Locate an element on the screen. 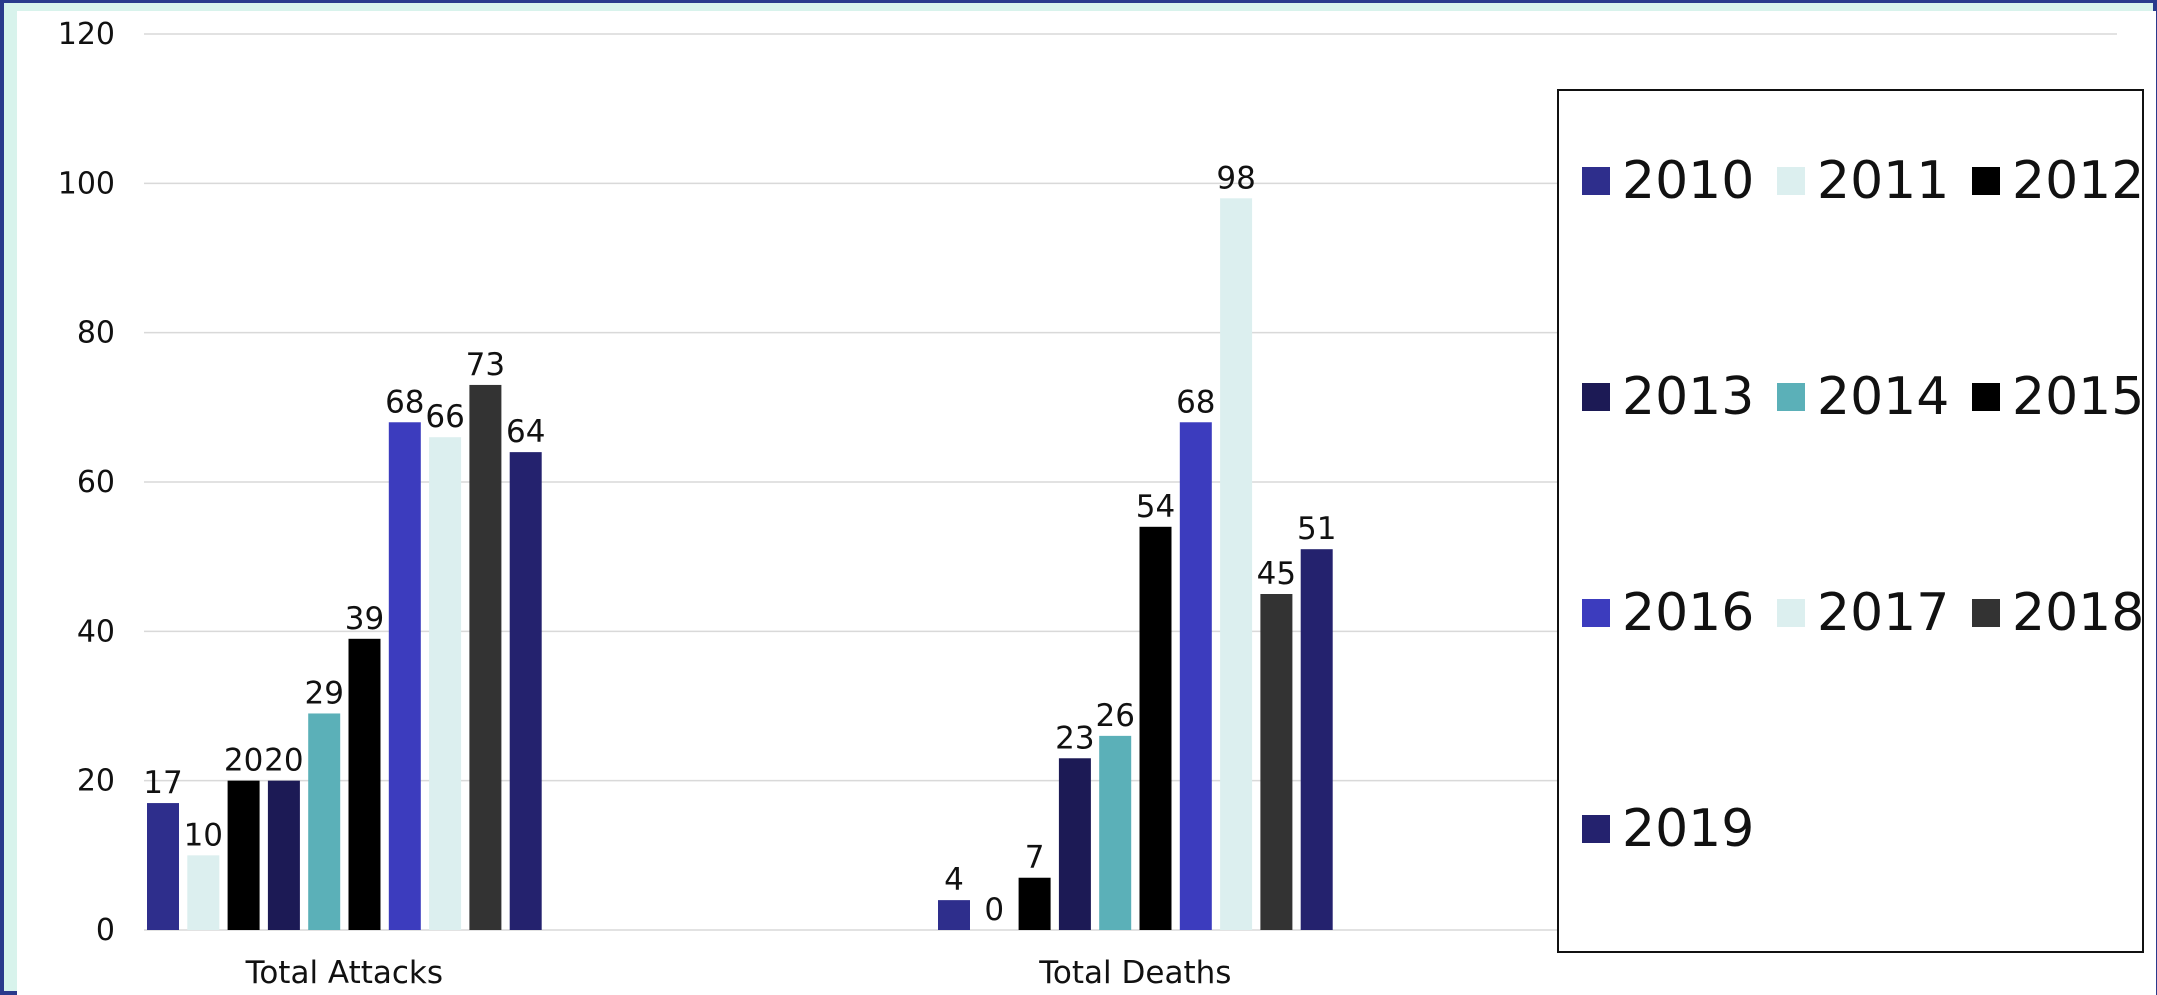 The width and height of the screenshot is (2157, 995). y-tick-label: 20 is located at coordinates (96, 781).